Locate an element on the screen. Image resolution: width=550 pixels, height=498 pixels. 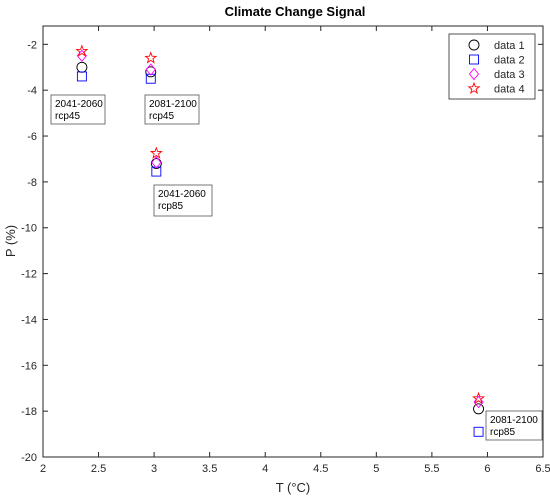
legend-label: data 3 is located at coordinates (509, 75).